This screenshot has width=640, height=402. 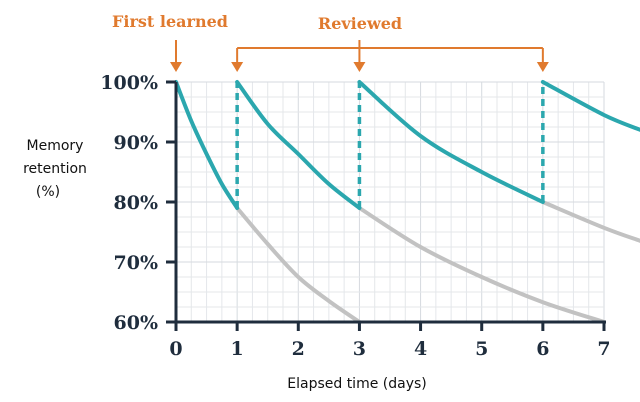 I want to click on y-axis-label-line: retention, so click(x=55, y=169).